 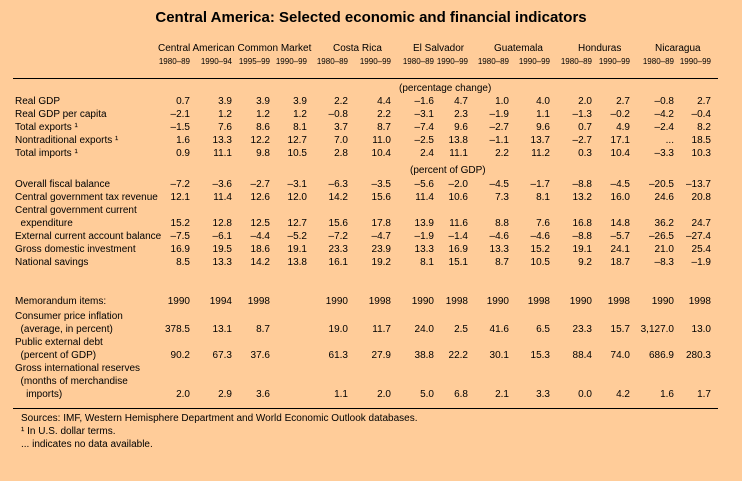 I want to click on cell-value: 8.5, so click(x=183, y=262).